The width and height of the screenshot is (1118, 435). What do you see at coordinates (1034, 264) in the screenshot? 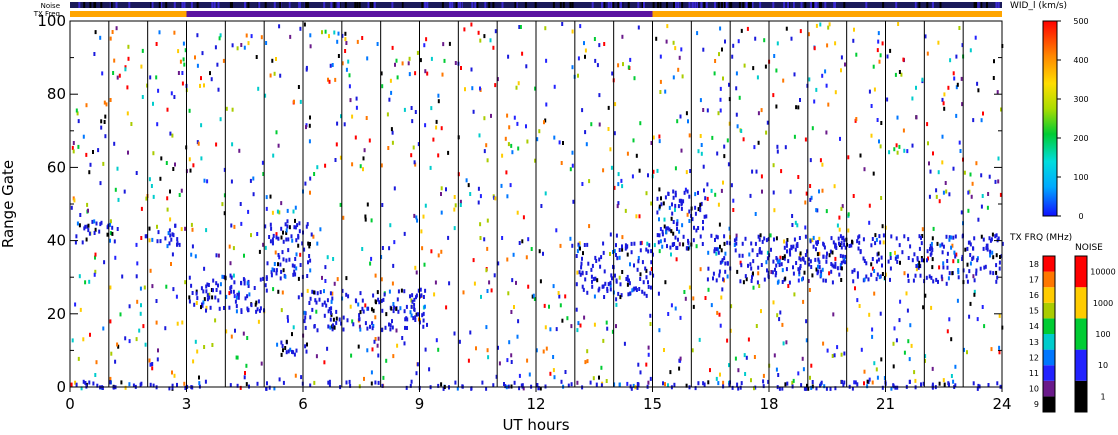
I see `txfreq-colorbar-tick-label: 18` at bounding box center [1034, 264].